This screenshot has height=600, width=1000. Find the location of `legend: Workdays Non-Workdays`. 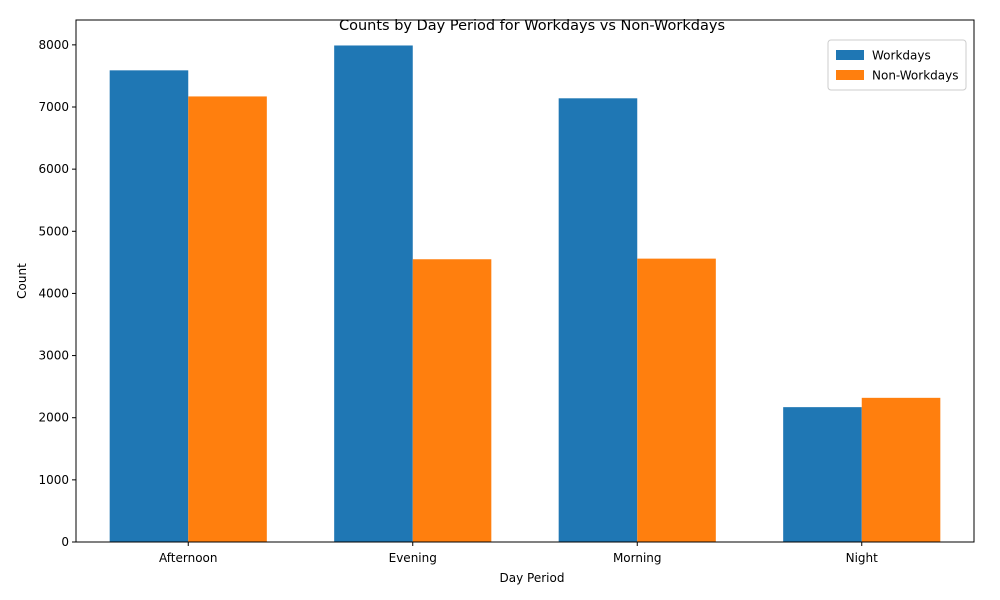

legend: Workdays Non-Workdays is located at coordinates (897, 65).